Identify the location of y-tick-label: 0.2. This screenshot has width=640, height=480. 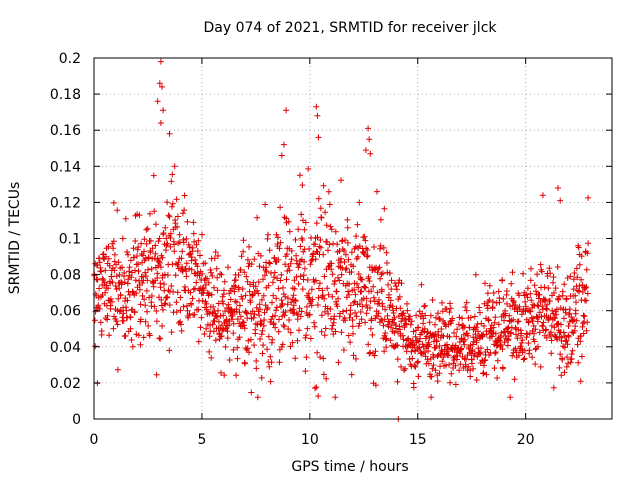
(70, 59).